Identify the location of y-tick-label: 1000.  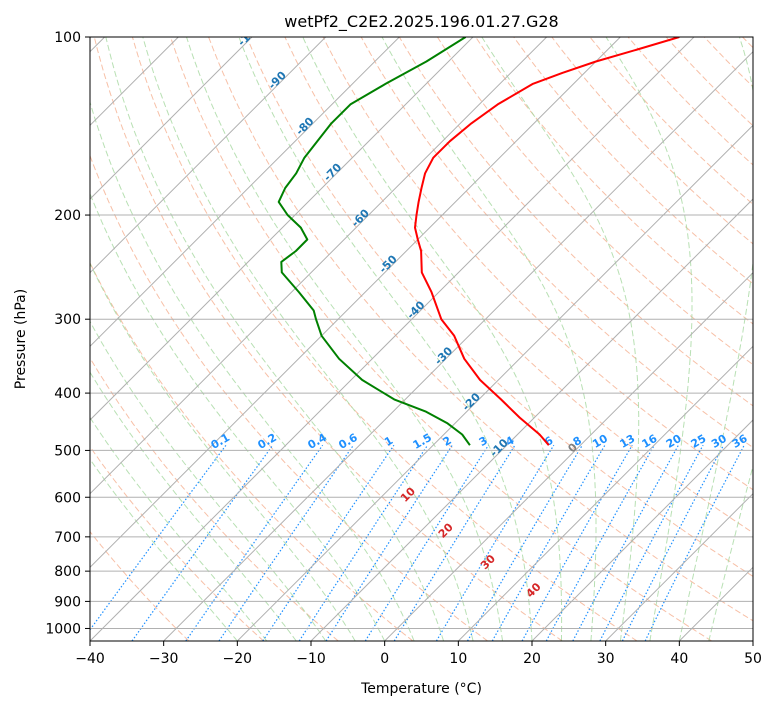
(63, 629).